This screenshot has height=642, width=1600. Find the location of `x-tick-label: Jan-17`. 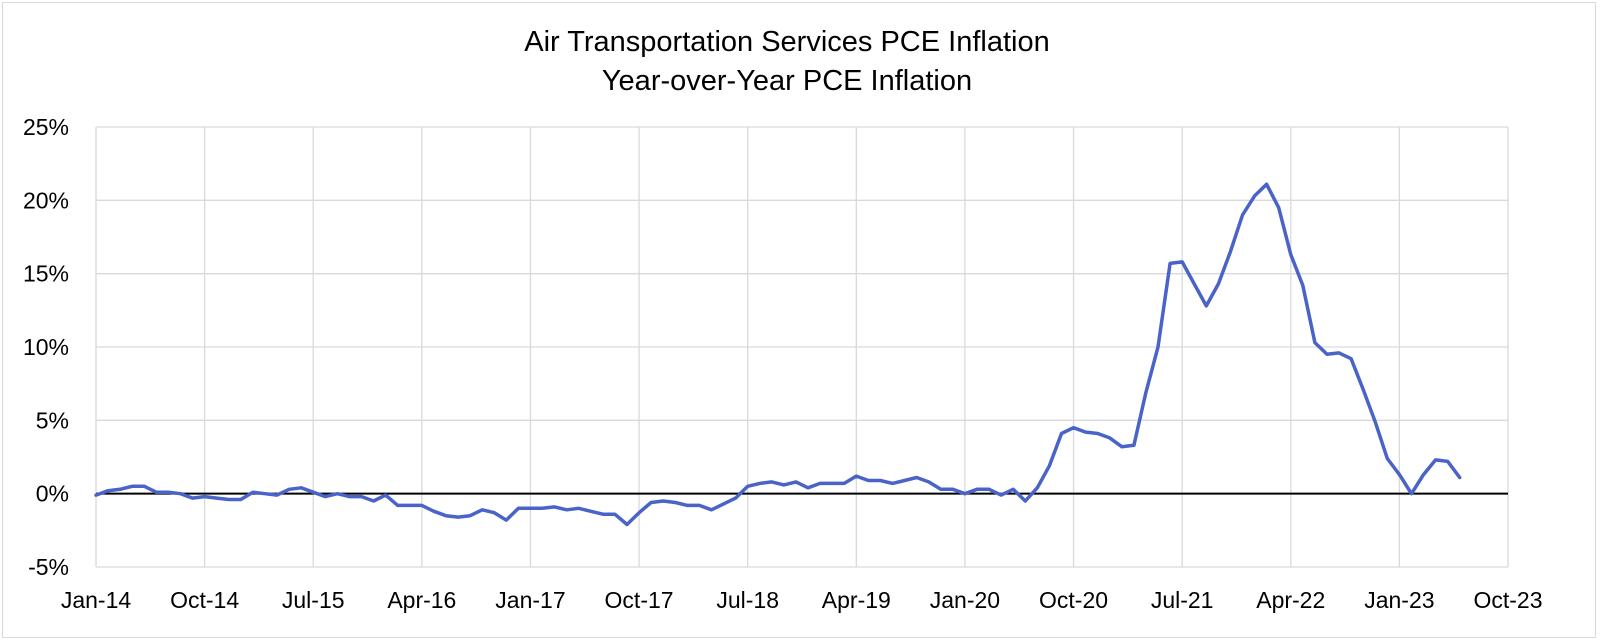

x-tick-label: Jan-17 is located at coordinates (530, 600).